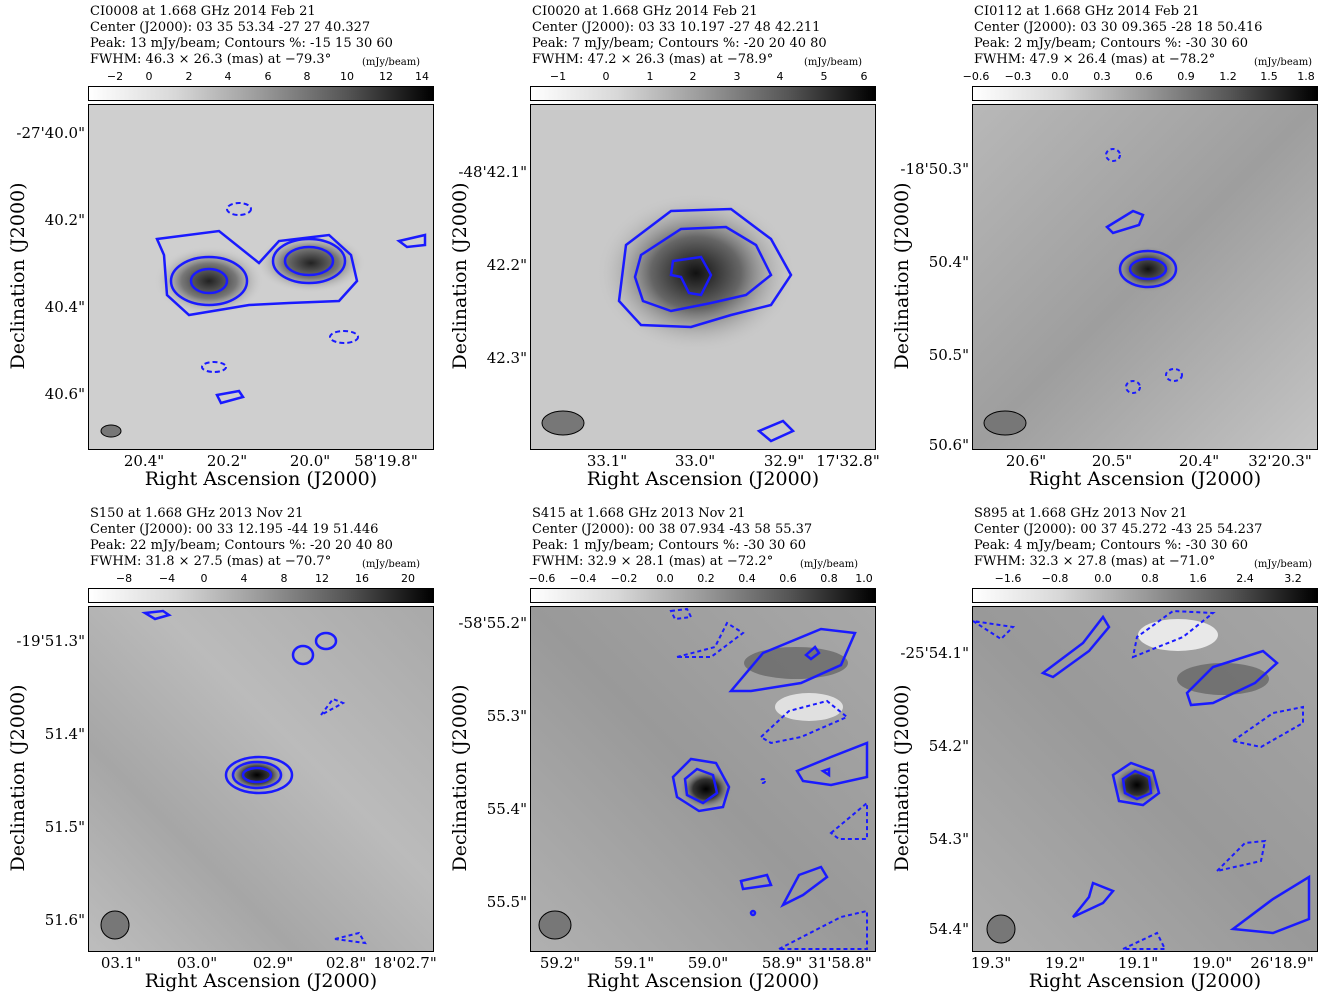  I want to click on cbar-tick: 0.6, so click(788, 578).